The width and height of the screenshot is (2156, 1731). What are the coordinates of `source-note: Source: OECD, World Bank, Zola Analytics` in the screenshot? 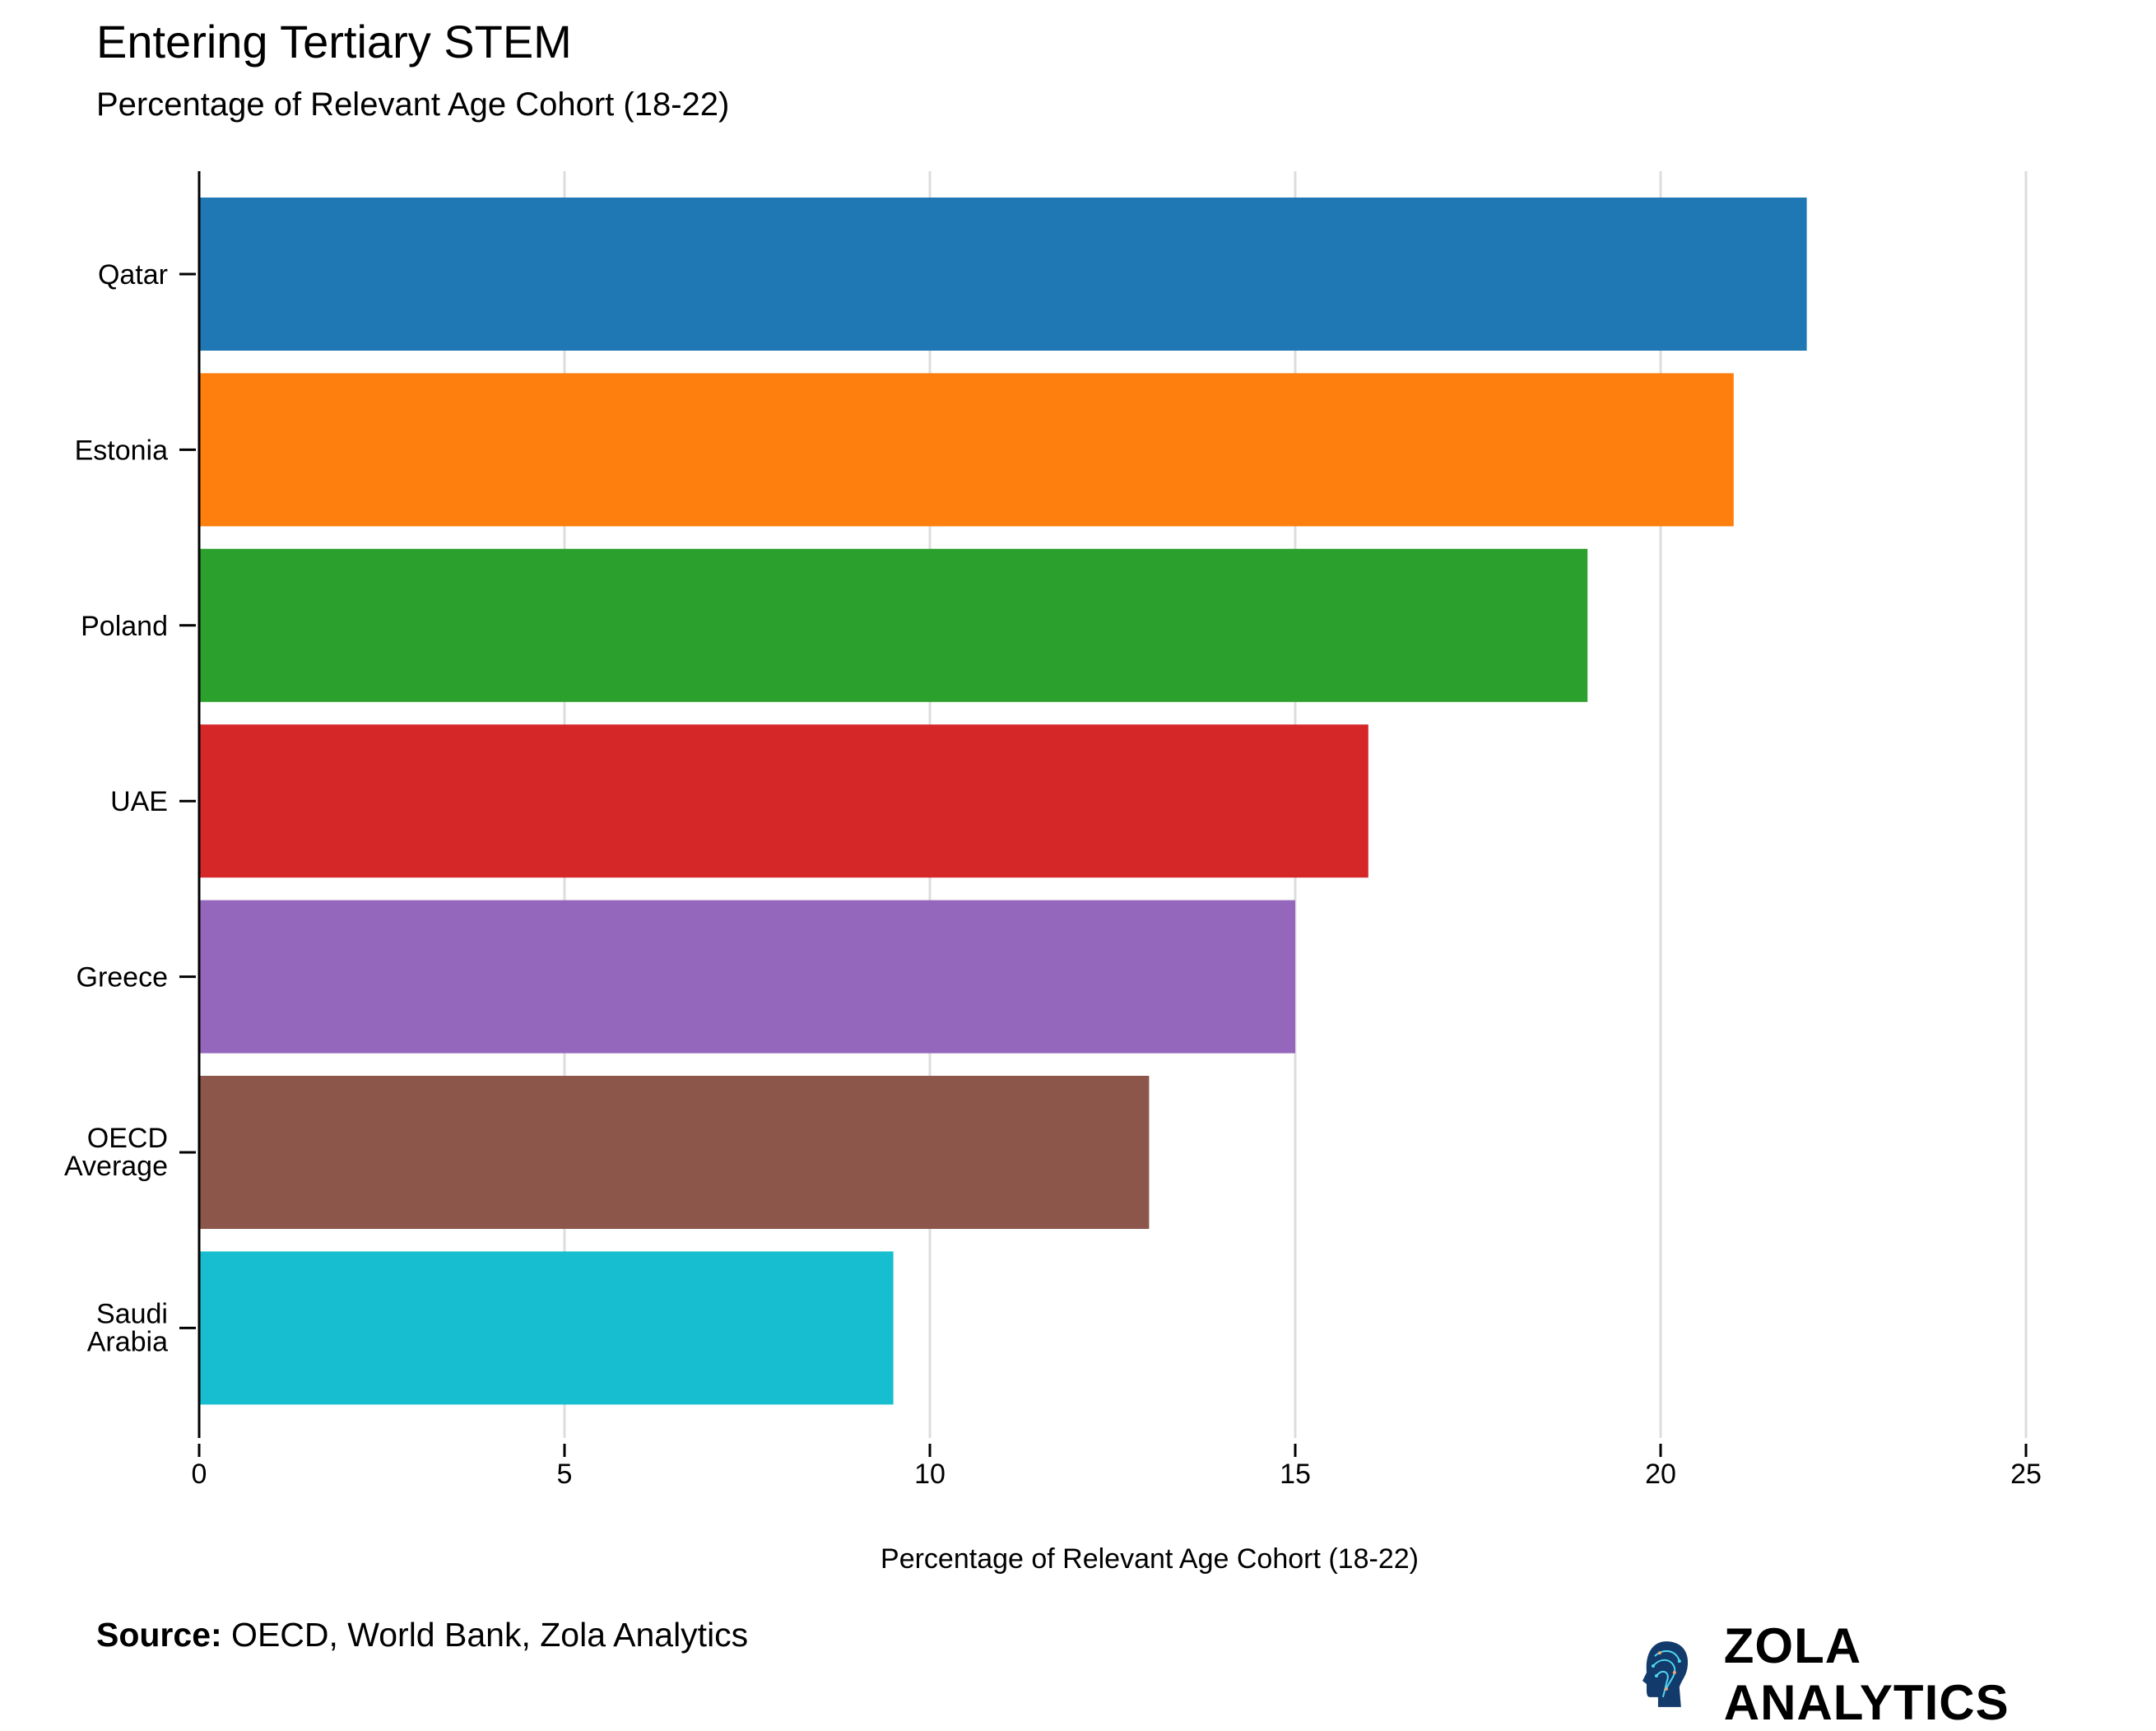 It's located at (422, 1635).